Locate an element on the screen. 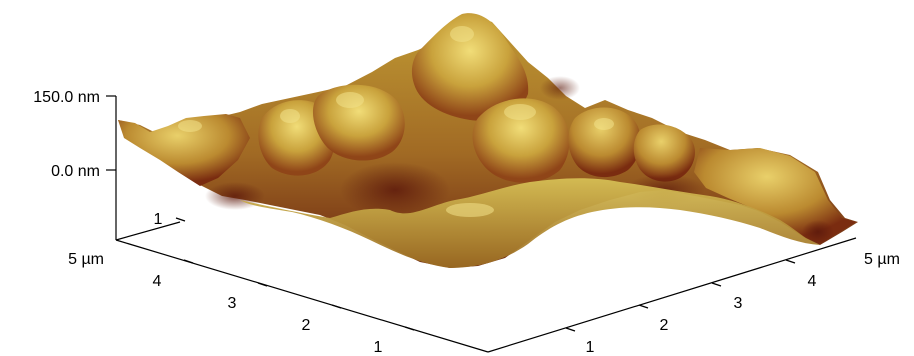 The width and height of the screenshot is (914, 356). surface-dome-central is located at coordinates (358, 122).